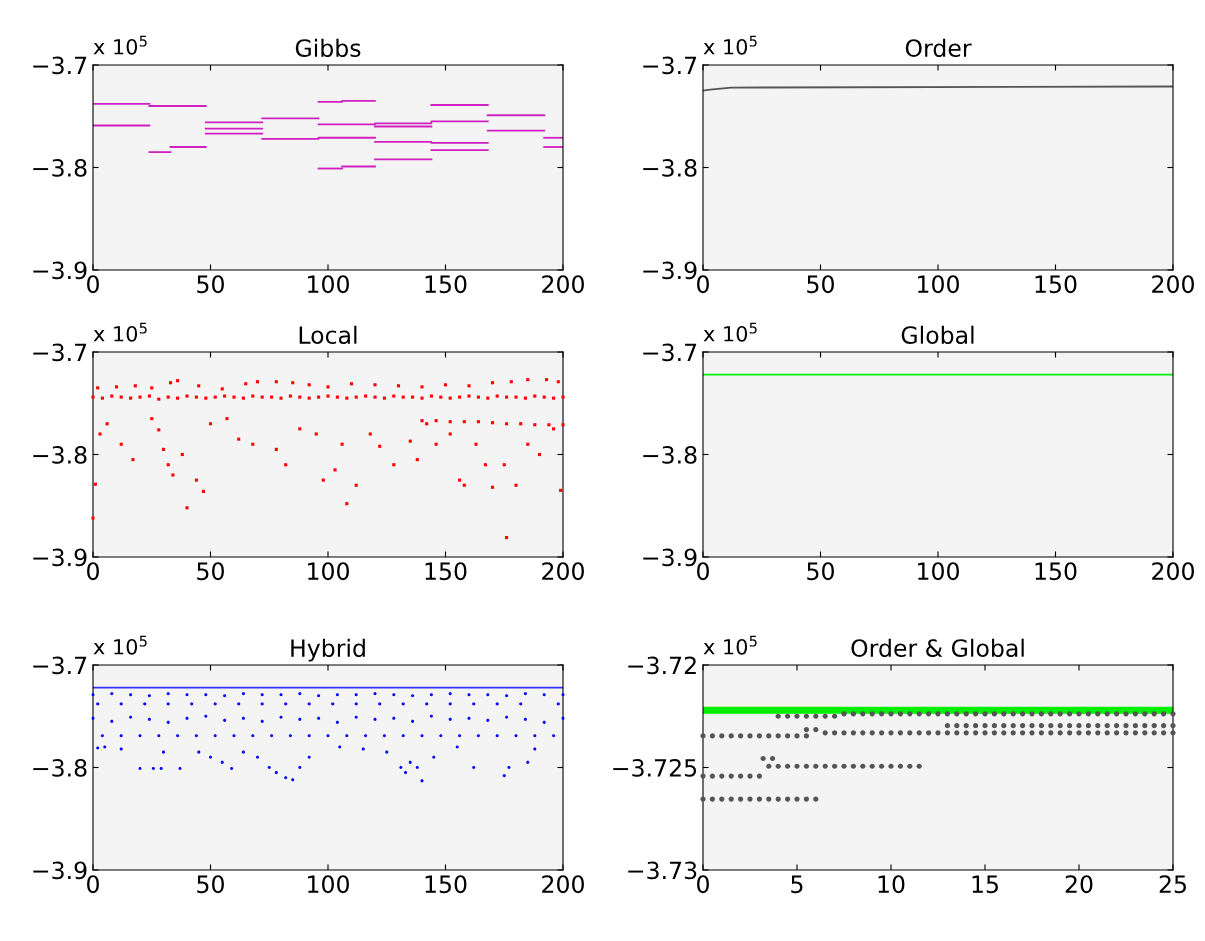 The image size is (1205, 941). What do you see at coordinates (662, 665) in the screenshot?
I see `y-tick-label: −3.72` at bounding box center [662, 665].